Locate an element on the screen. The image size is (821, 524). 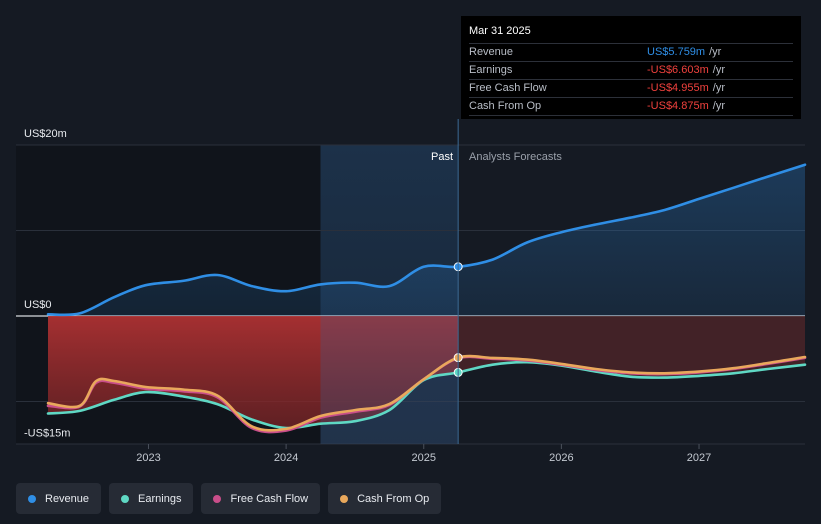
past-band-overlay is located at coordinates (389, 380).